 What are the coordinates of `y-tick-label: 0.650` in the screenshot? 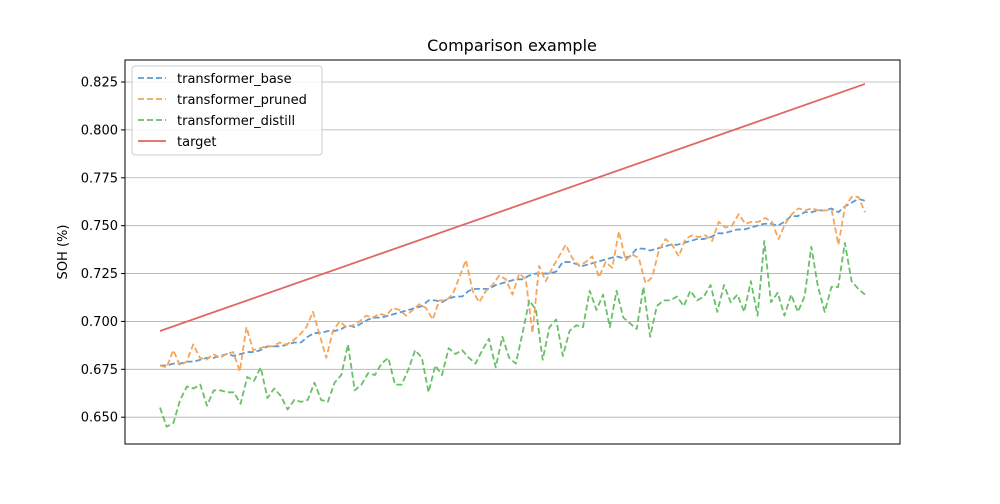 It's located at (99, 418).